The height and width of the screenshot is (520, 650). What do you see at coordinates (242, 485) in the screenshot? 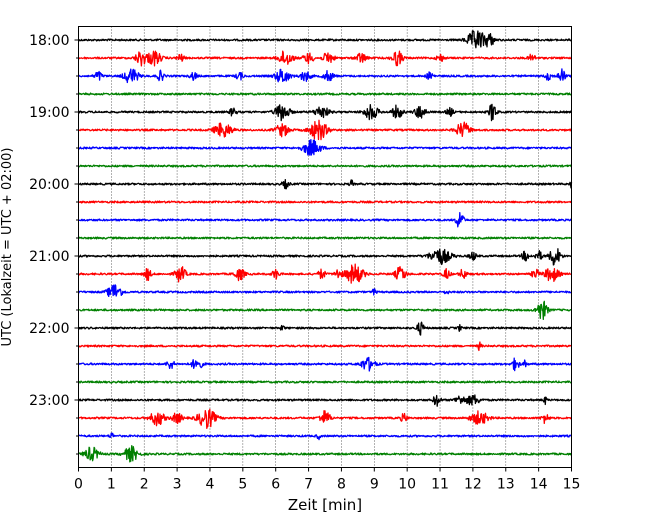
I see `x-tick-label-5: 5` at bounding box center [242, 485].